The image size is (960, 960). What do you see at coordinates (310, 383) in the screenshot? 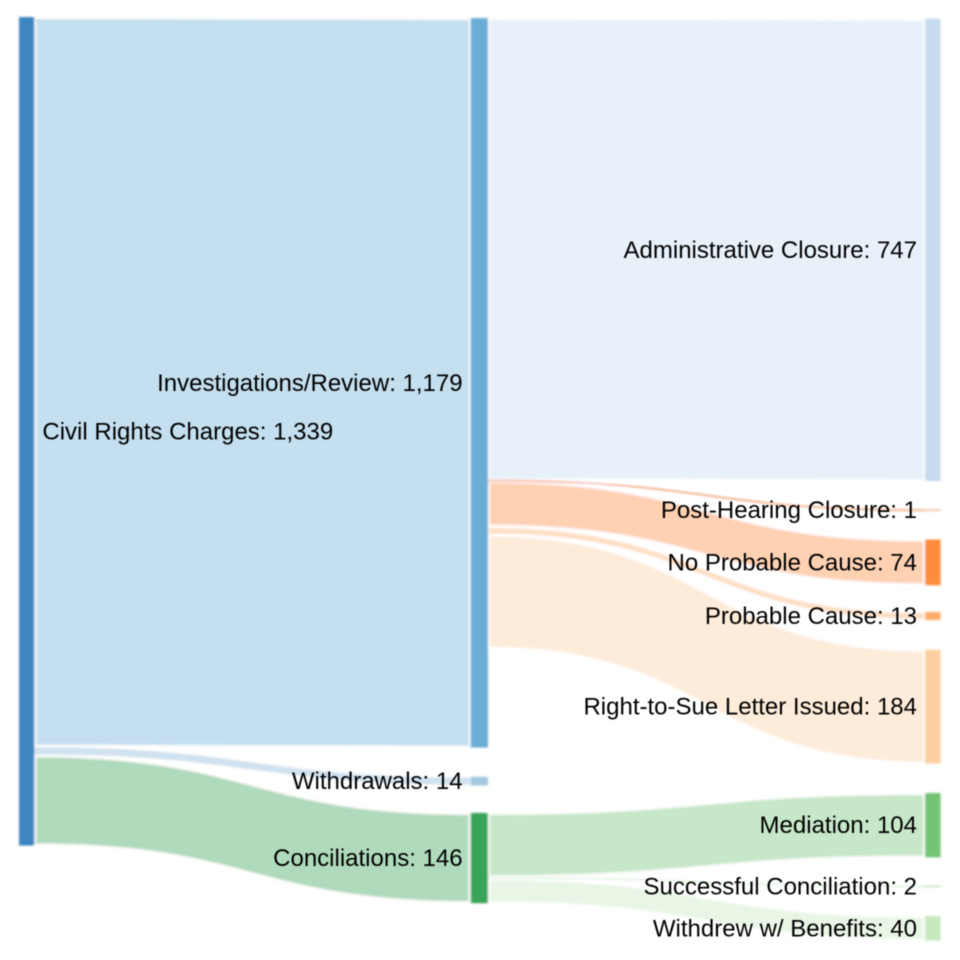
I see `svg-text: Investigations/Review: 1,179` at bounding box center [310, 383].